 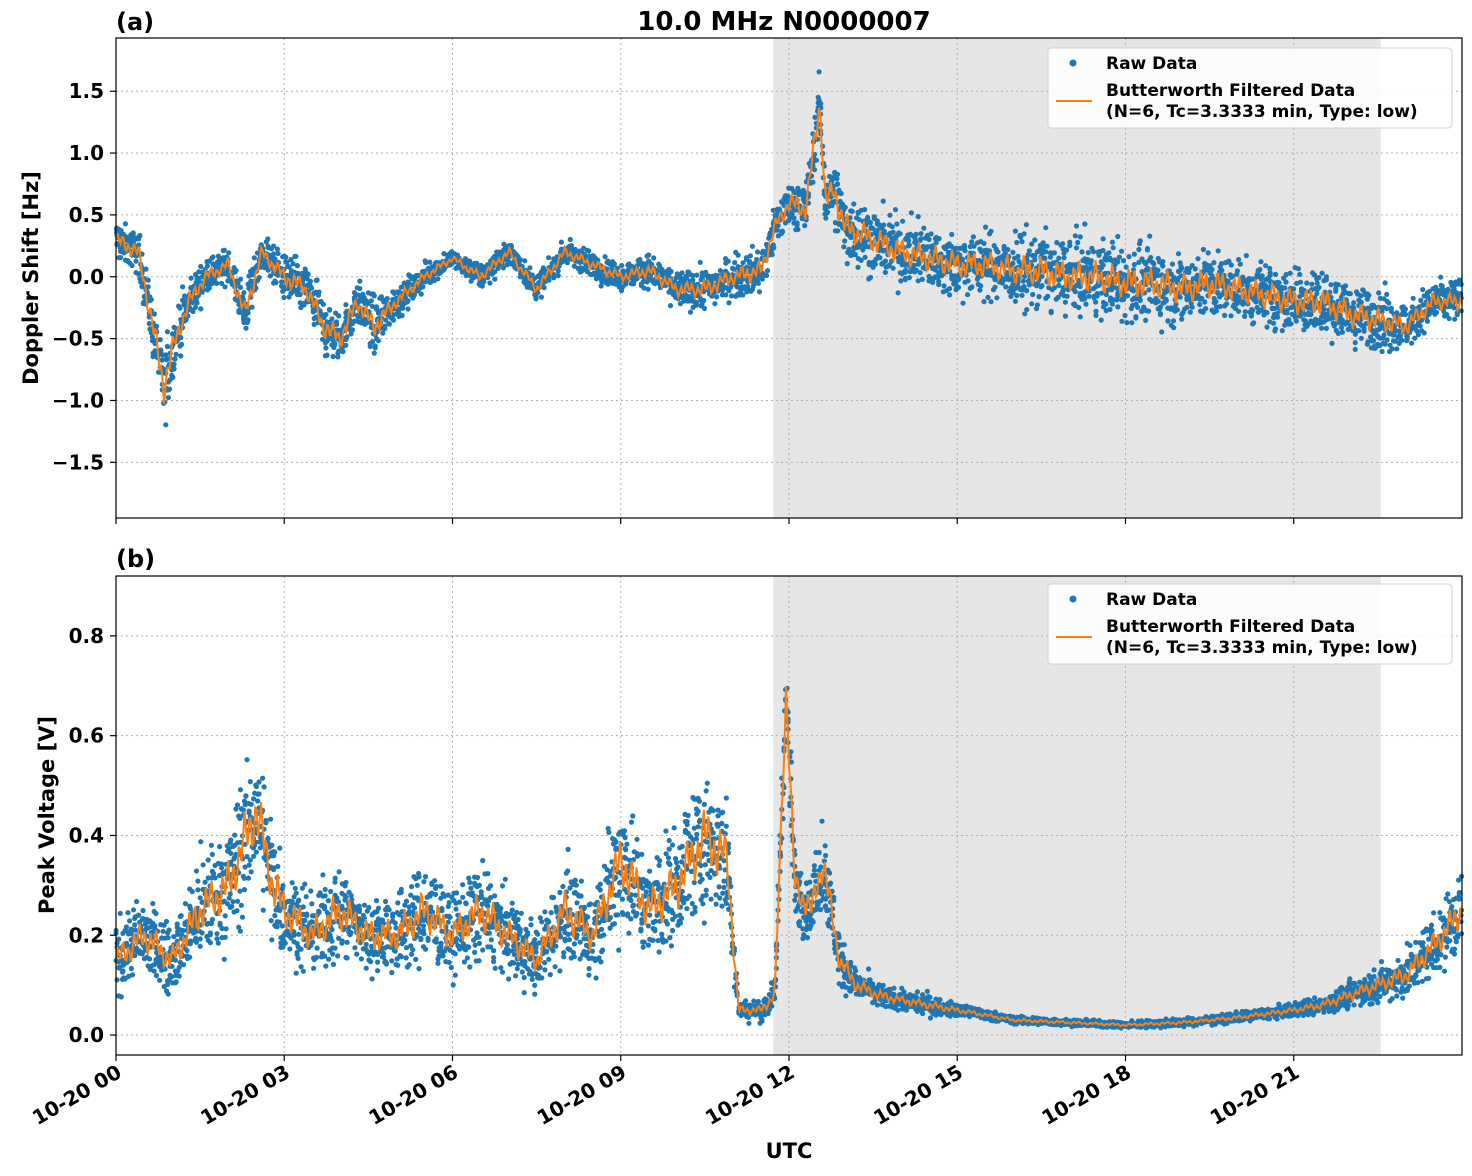 I want to click on y-tick-label: −1.0, so click(x=78, y=400).